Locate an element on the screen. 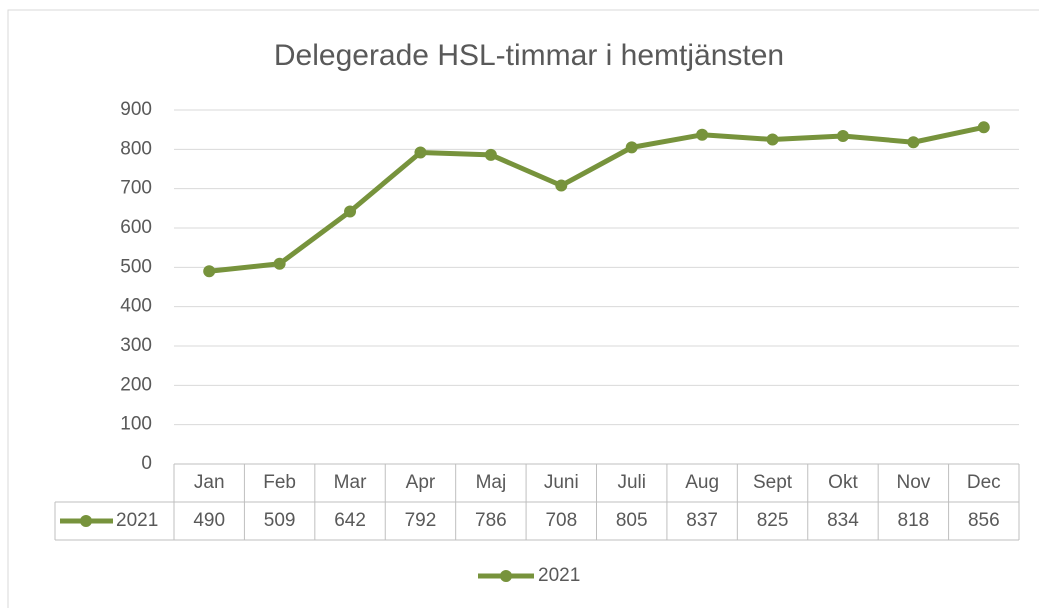 This screenshot has width=1039, height=608. table-value: 856 is located at coordinates (984, 520).